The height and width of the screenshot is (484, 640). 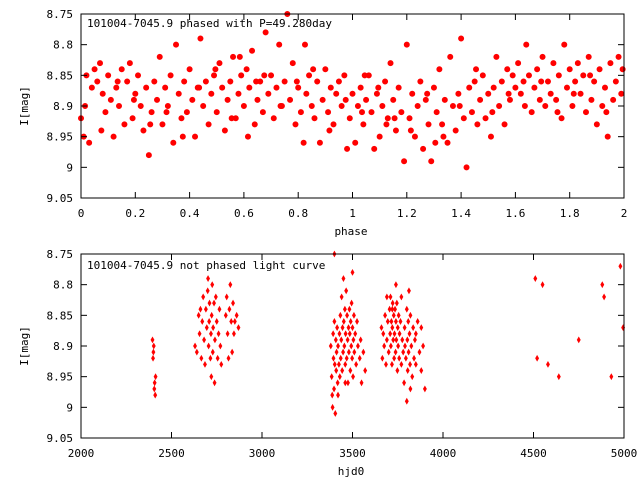 What do you see at coordinates (60, 14) in the screenshot?
I see `phased-y-tick-label: 8.75` at bounding box center [60, 14].